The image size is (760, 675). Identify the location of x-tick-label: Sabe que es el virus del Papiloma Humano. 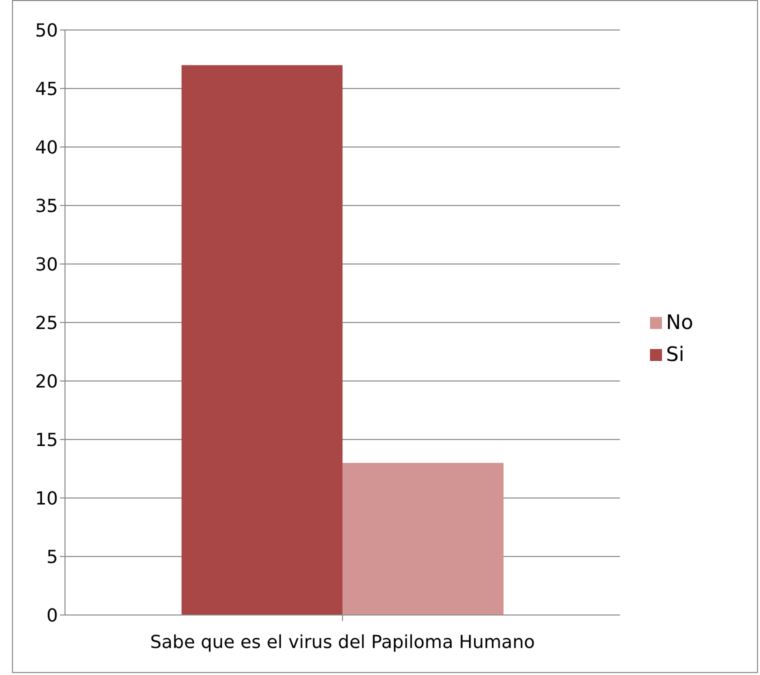
(342, 642).